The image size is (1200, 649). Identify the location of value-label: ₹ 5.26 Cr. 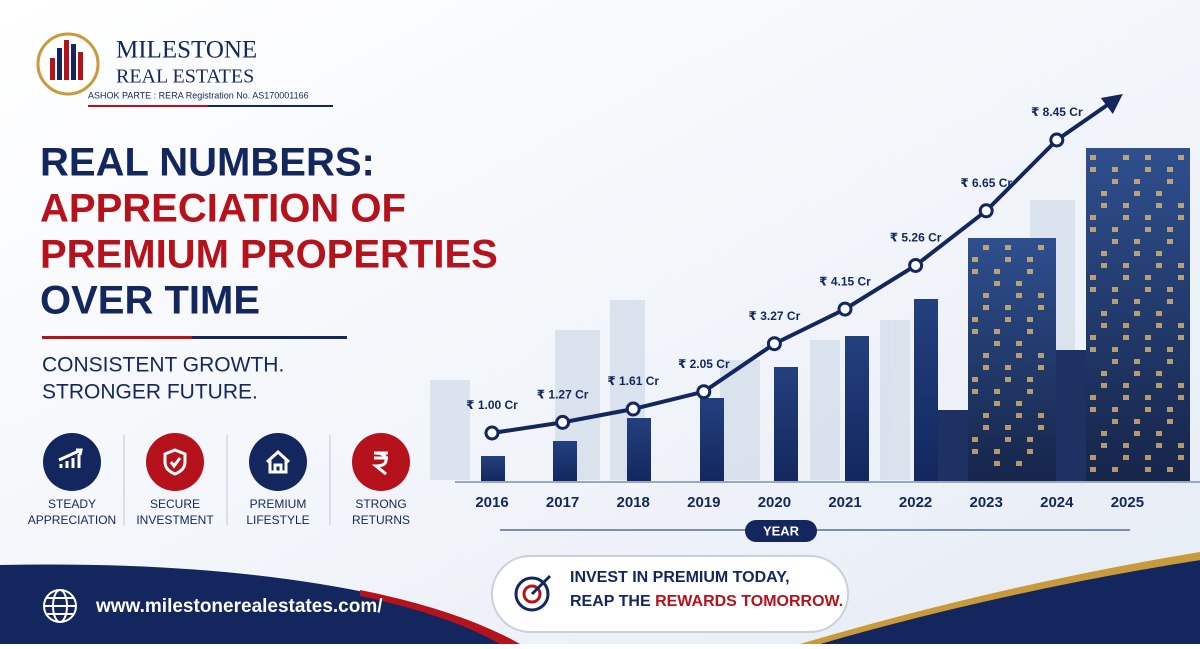
(916, 238).